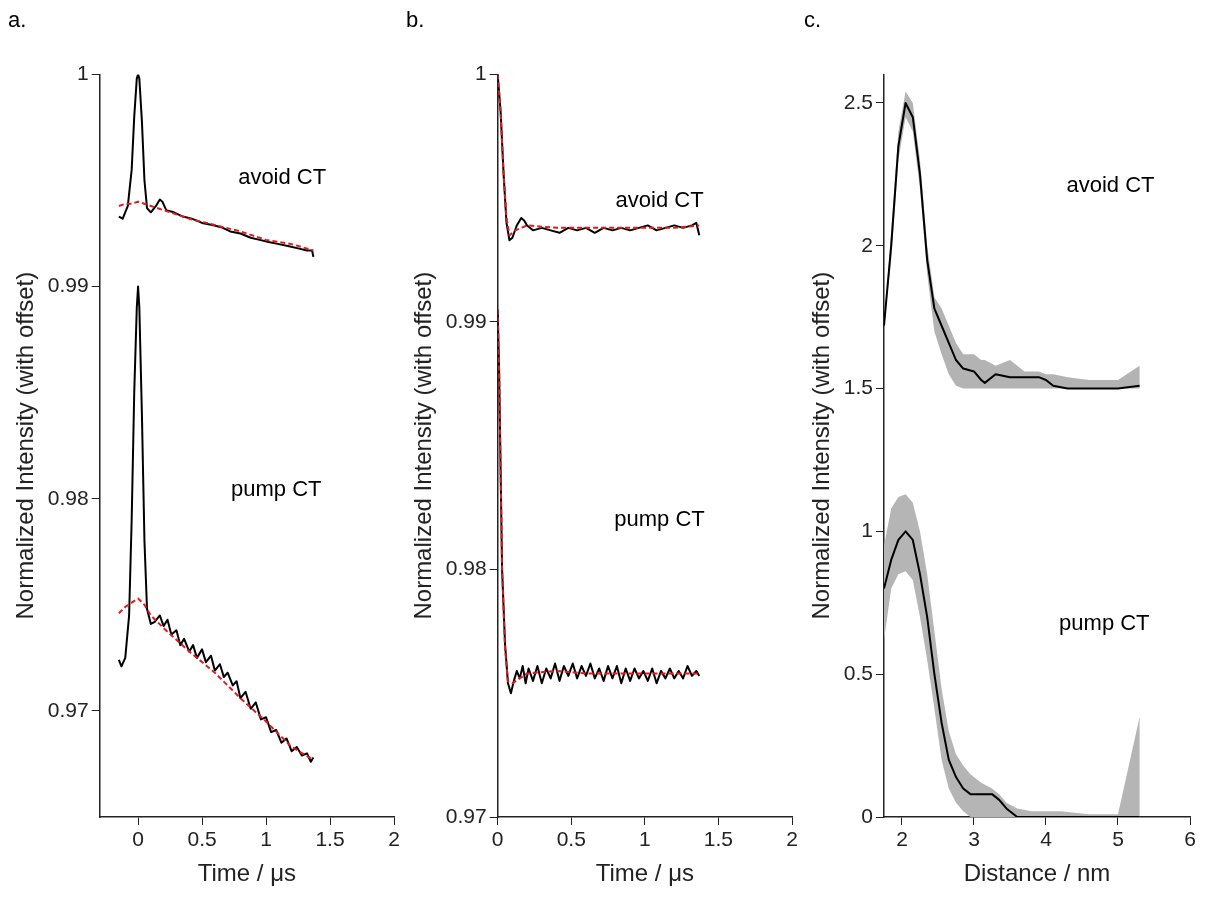 This screenshot has width=1211, height=912. What do you see at coordinates (216, 226) in the screenshot?
I see `line-series` at bounding box center [216, 226].